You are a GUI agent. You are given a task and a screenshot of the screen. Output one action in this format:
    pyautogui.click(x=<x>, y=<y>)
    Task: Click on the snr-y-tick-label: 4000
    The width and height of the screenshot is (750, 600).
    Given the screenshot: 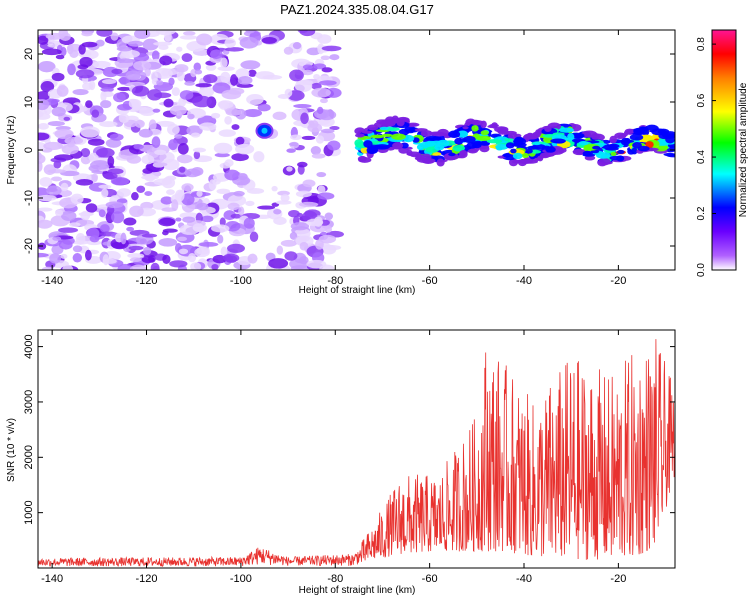 What is the action you would take?
    pyautogui.click(x=29, y=346)
    